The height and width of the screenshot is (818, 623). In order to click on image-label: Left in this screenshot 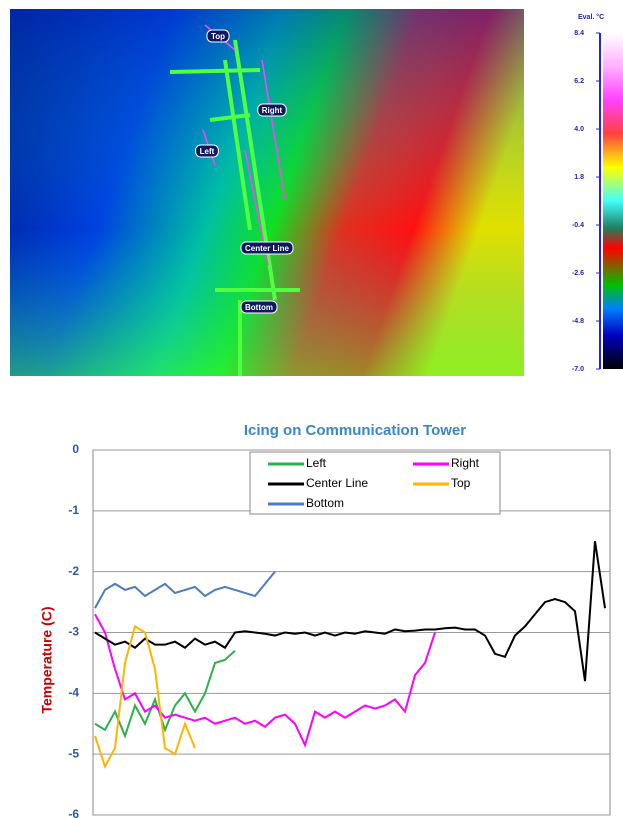, I will do `click(207, 151)`.